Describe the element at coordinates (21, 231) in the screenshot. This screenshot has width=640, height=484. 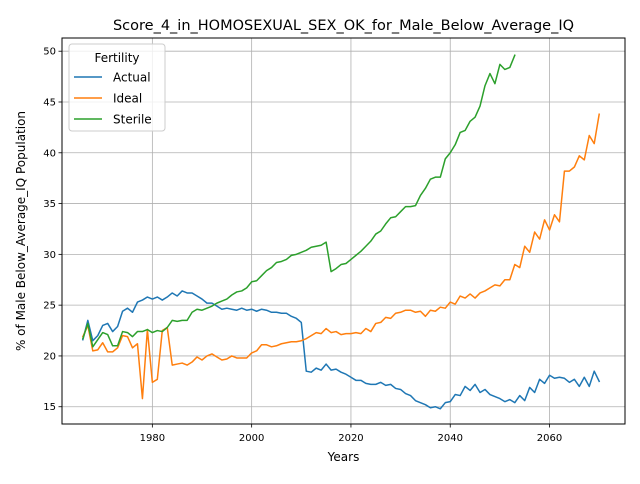
I see `y-axis-label: % of Male Below_Average_IQ Population` at that location.